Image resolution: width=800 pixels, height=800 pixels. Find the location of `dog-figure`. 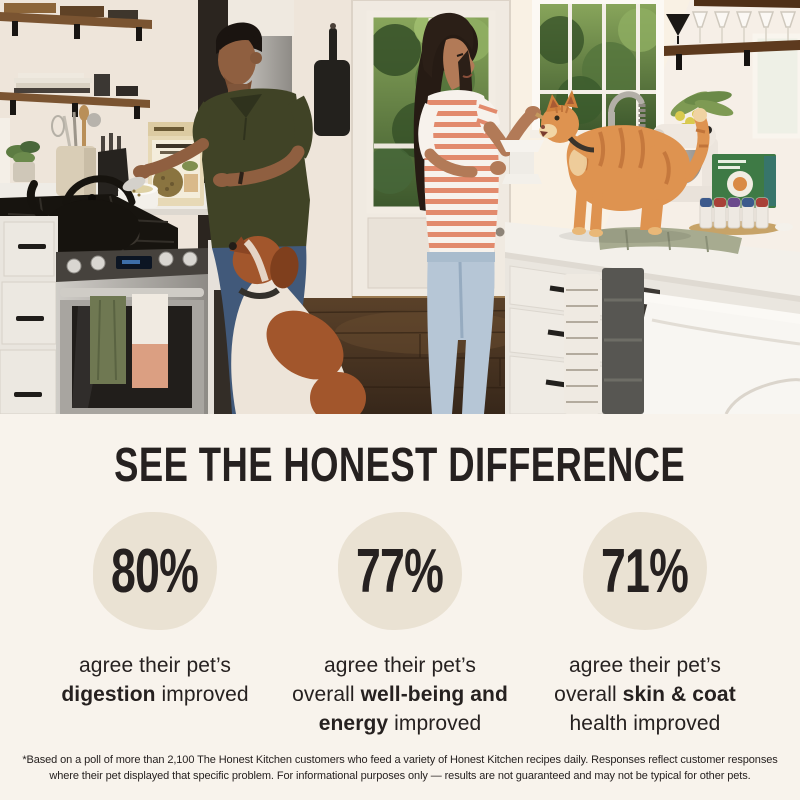

dog-figure is located at coordinates (297, 324).